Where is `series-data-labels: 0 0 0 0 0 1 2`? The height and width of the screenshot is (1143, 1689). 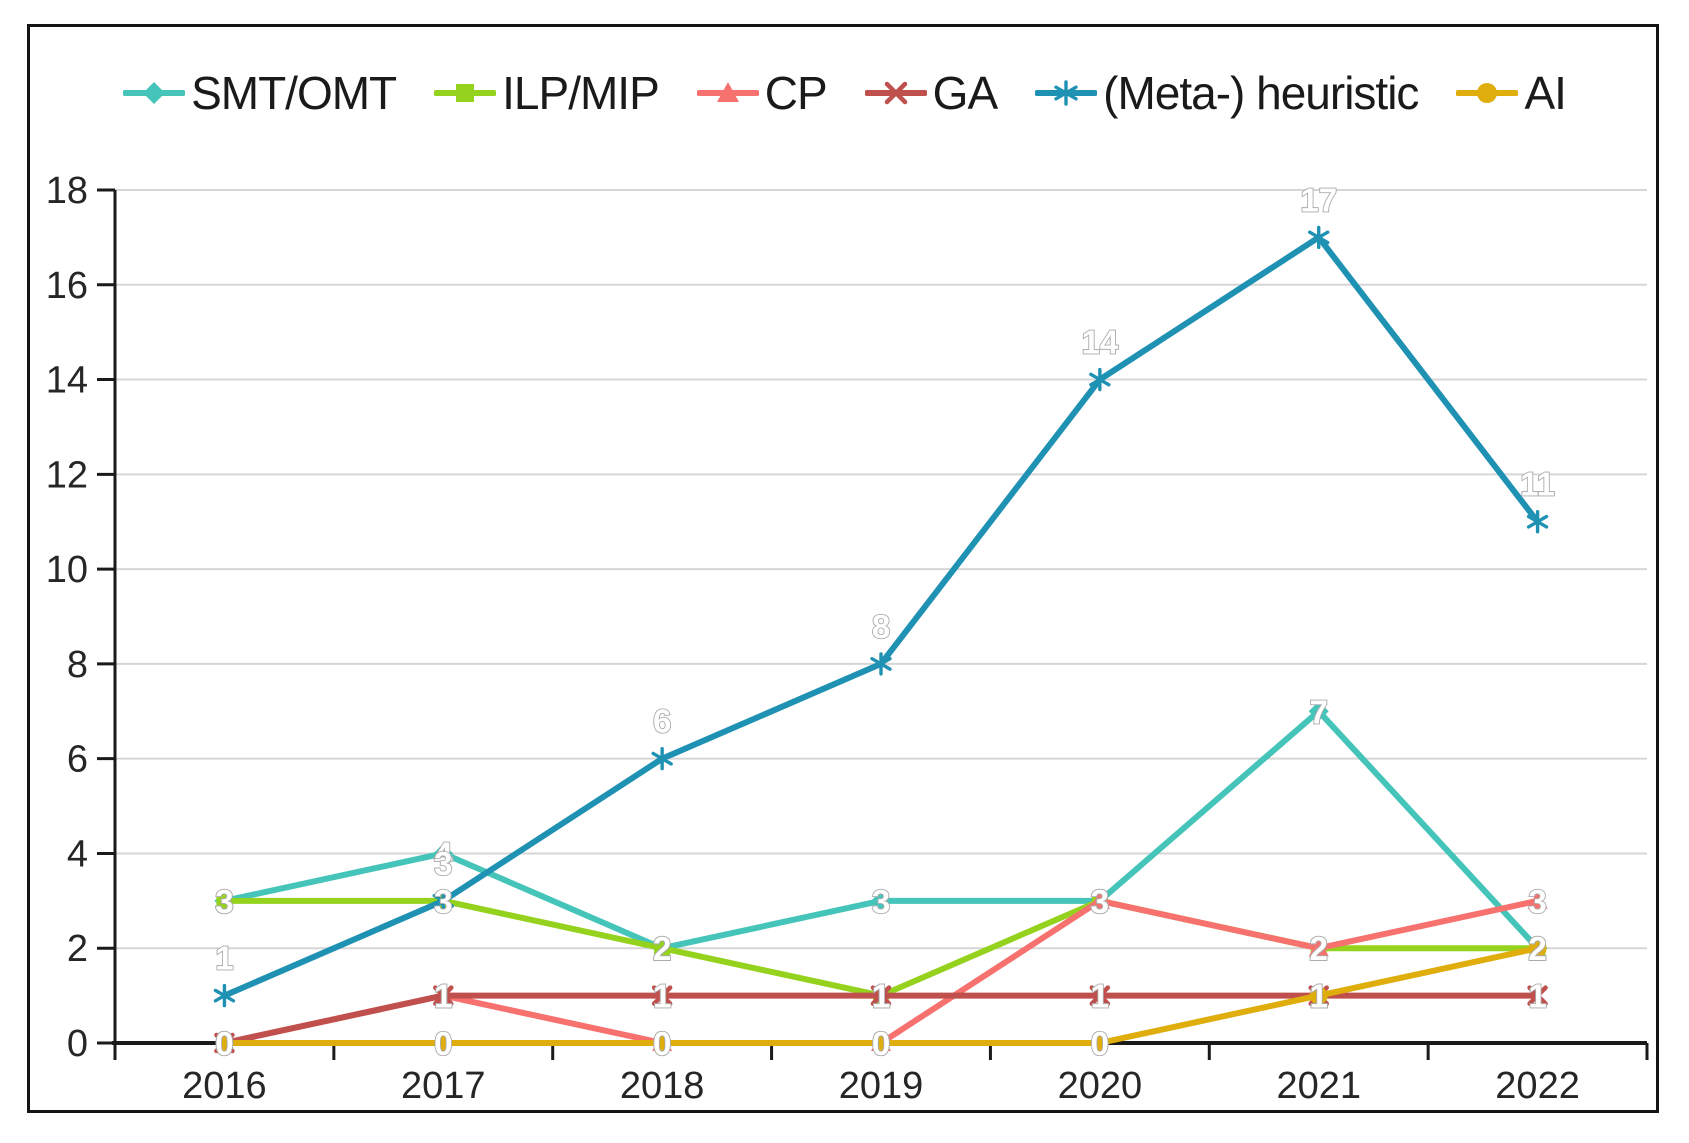
series-data-labels: 0 0 0 0 0 1 2 is located at coordinates (880, 996).